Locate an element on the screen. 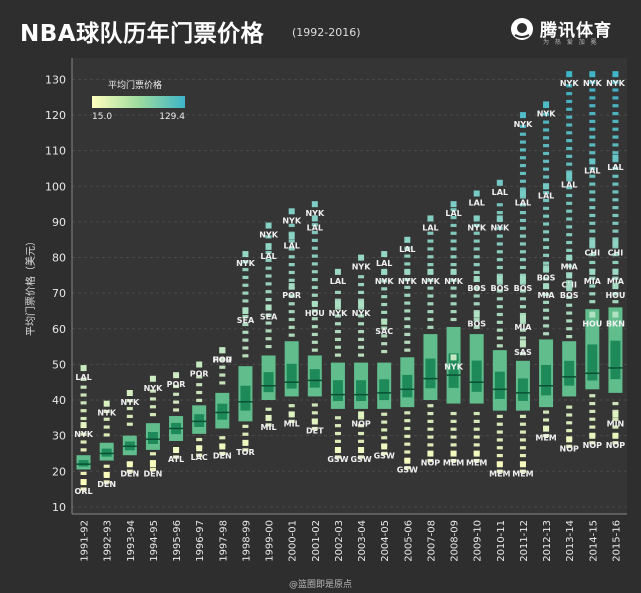  chart-subtitle: (1992-2016) is located at coordinates (326, 32).